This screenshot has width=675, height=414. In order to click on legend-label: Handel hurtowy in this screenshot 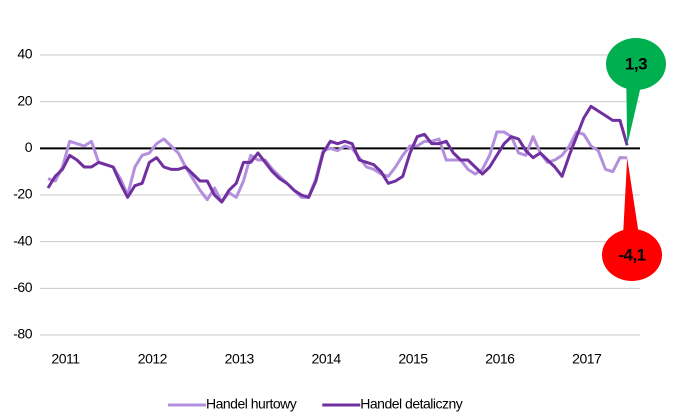, I will do `click(251, 404)`.